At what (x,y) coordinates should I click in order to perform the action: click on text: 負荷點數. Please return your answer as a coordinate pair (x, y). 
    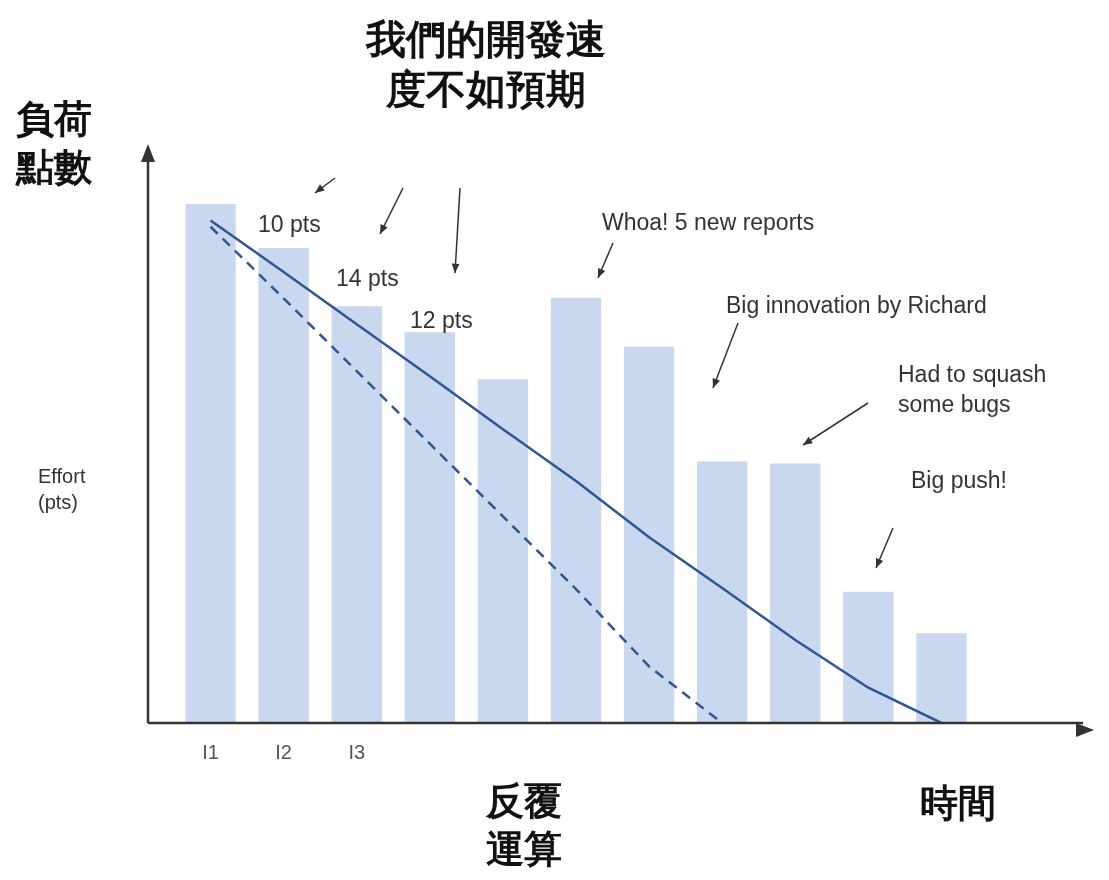
    Looking at the image, I should click on (54, 143).